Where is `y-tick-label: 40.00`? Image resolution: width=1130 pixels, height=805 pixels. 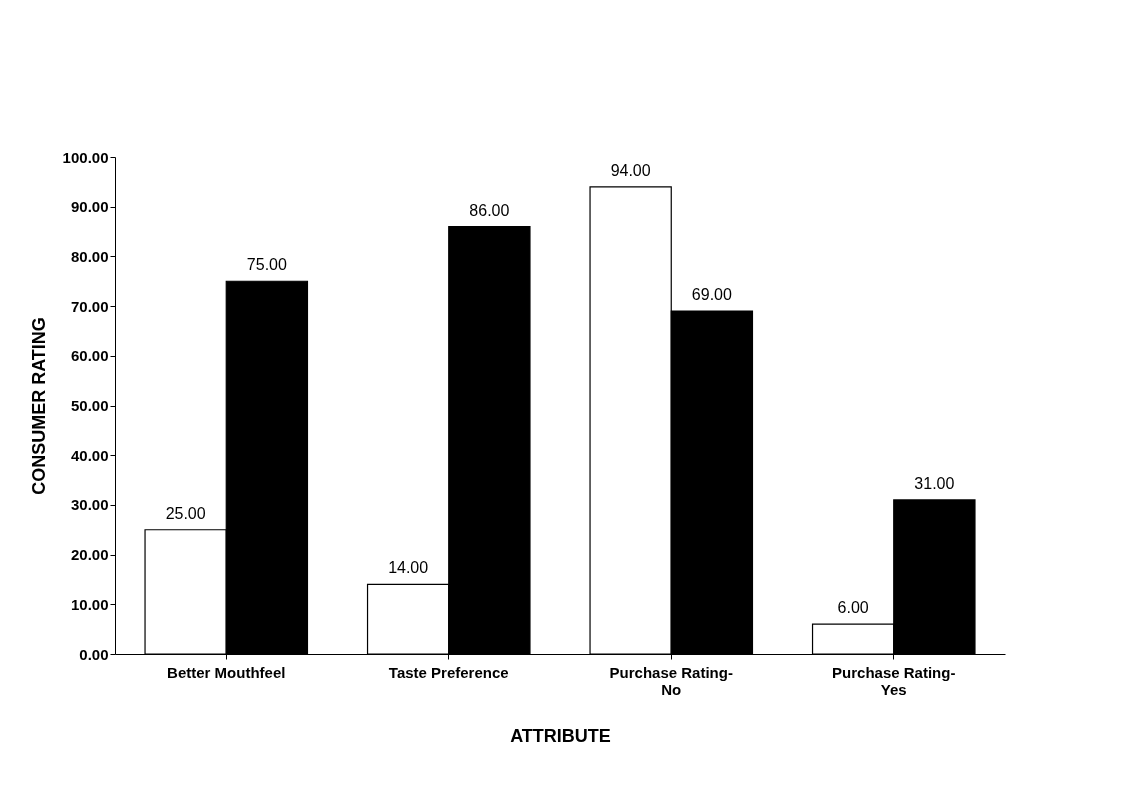 y-tick-label: 40.00 is located at coordinates (89, 455).